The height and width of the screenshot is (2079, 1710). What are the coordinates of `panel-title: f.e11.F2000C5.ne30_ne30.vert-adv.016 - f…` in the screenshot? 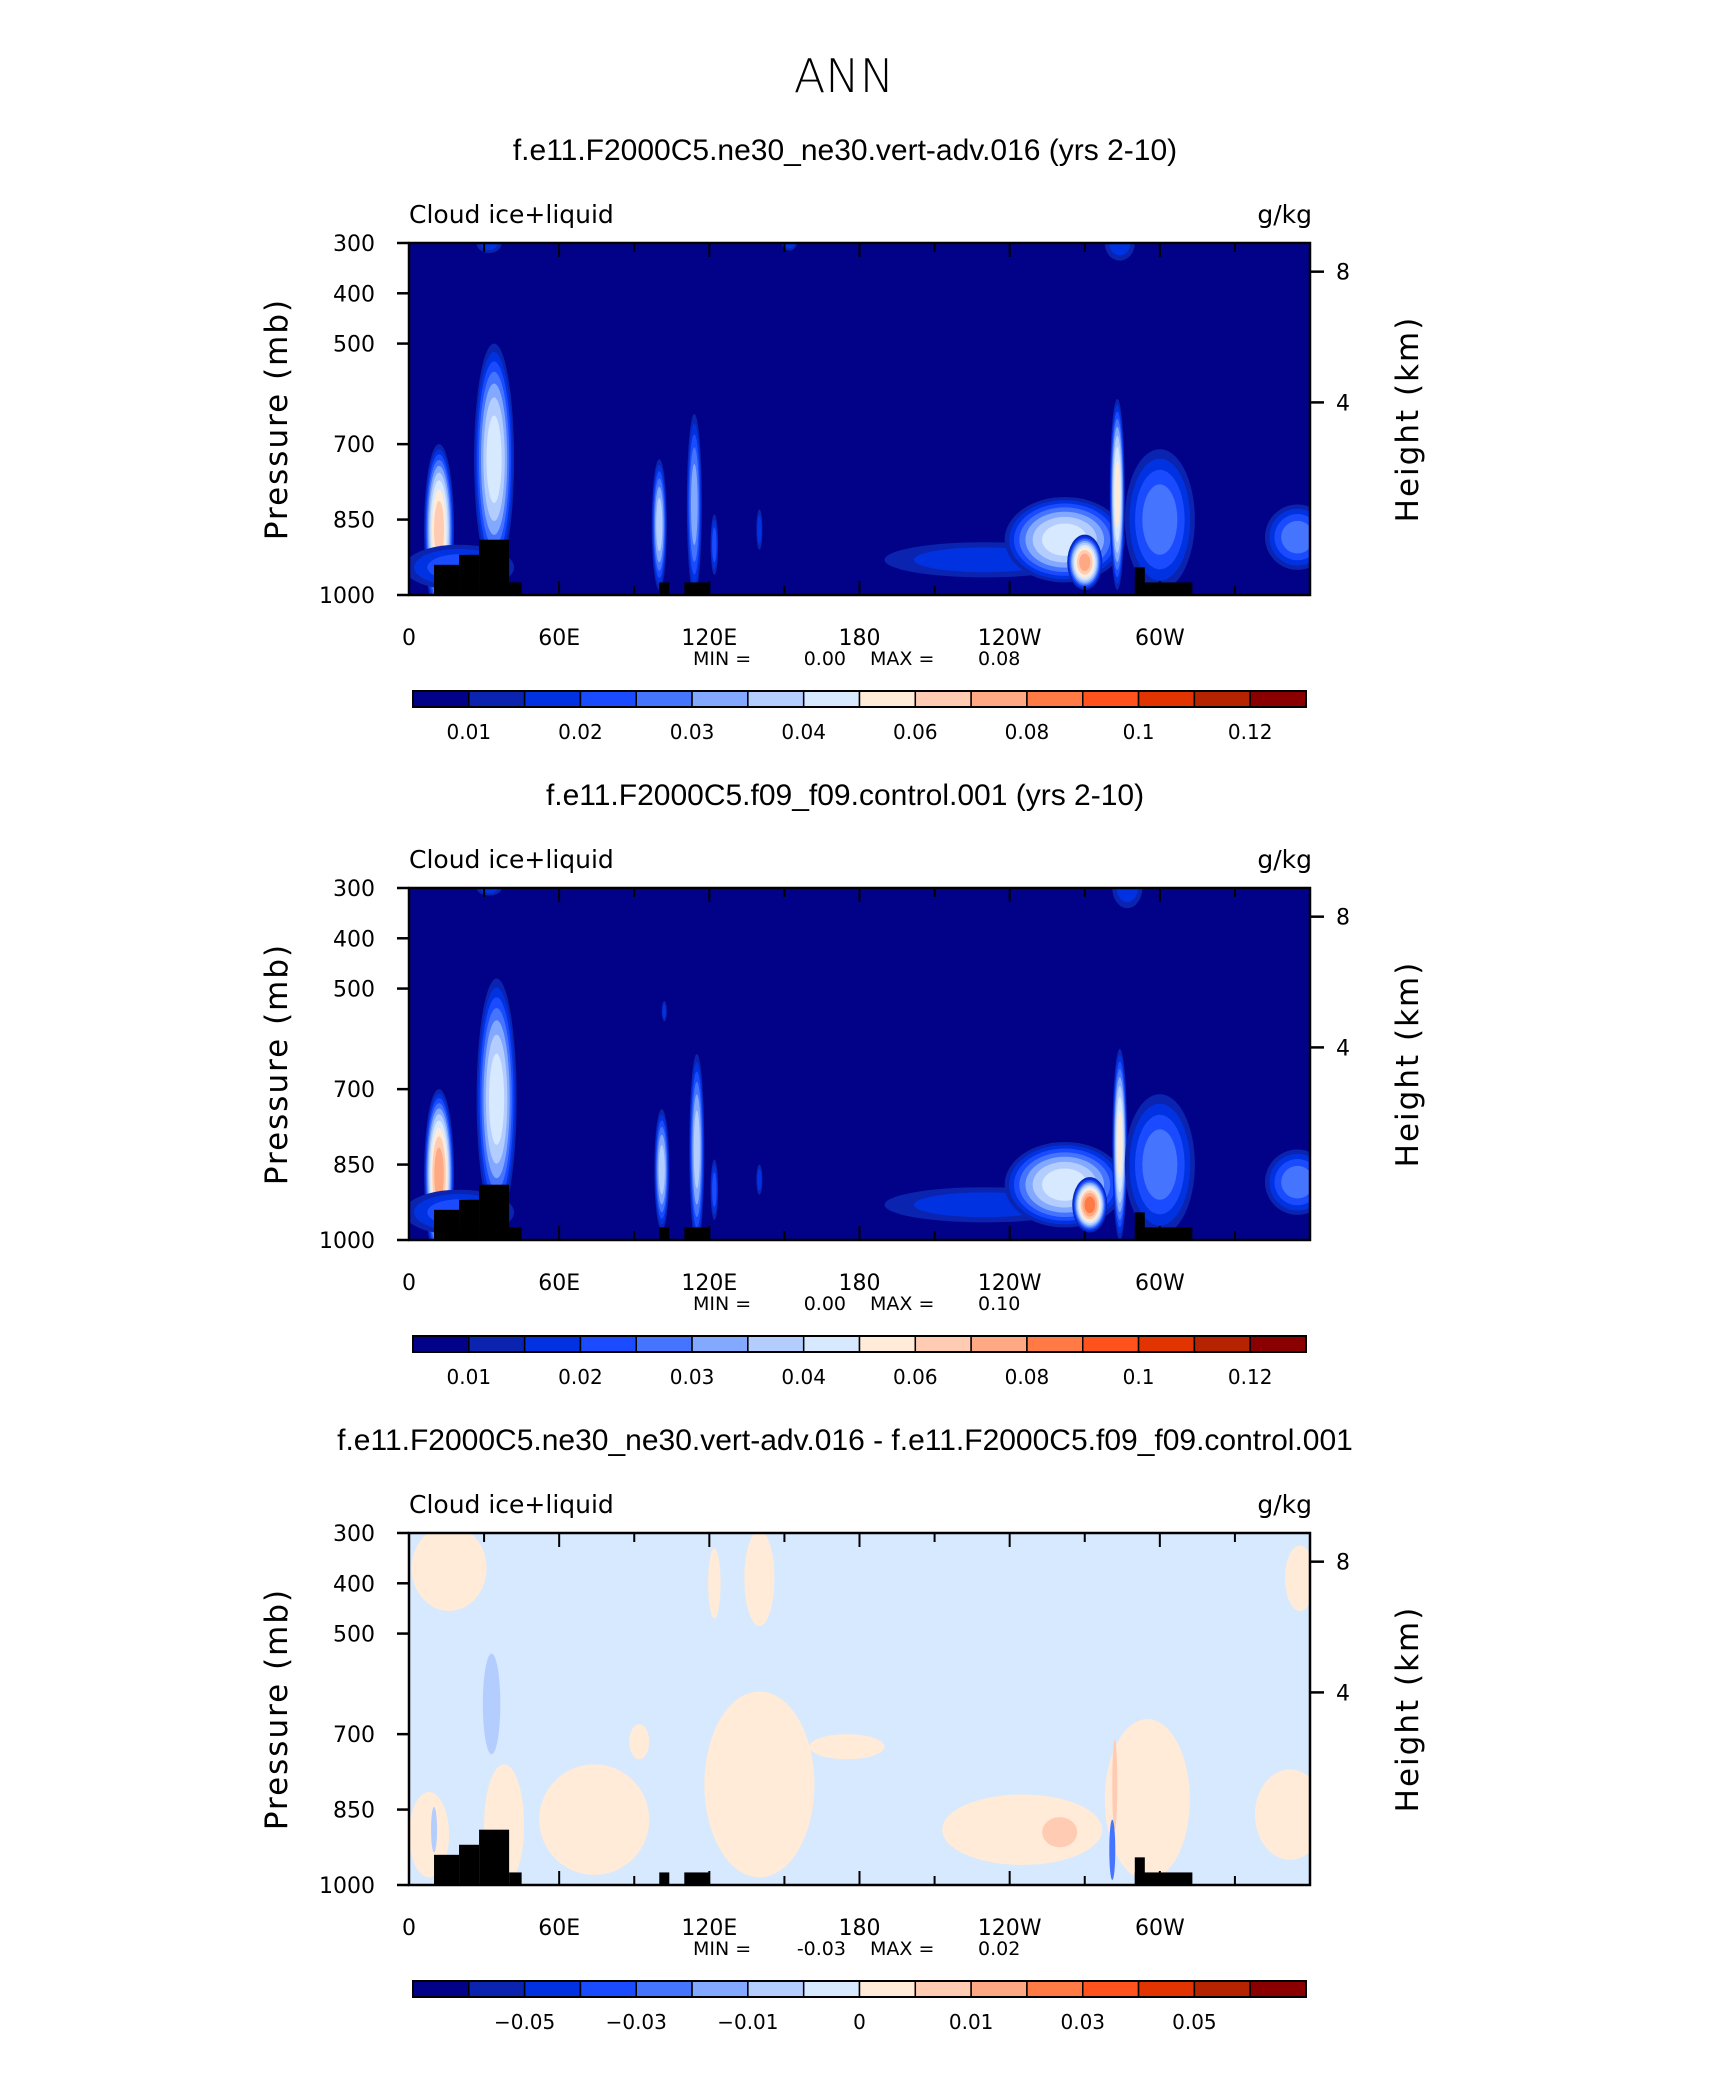 It's located at (845, 1440).